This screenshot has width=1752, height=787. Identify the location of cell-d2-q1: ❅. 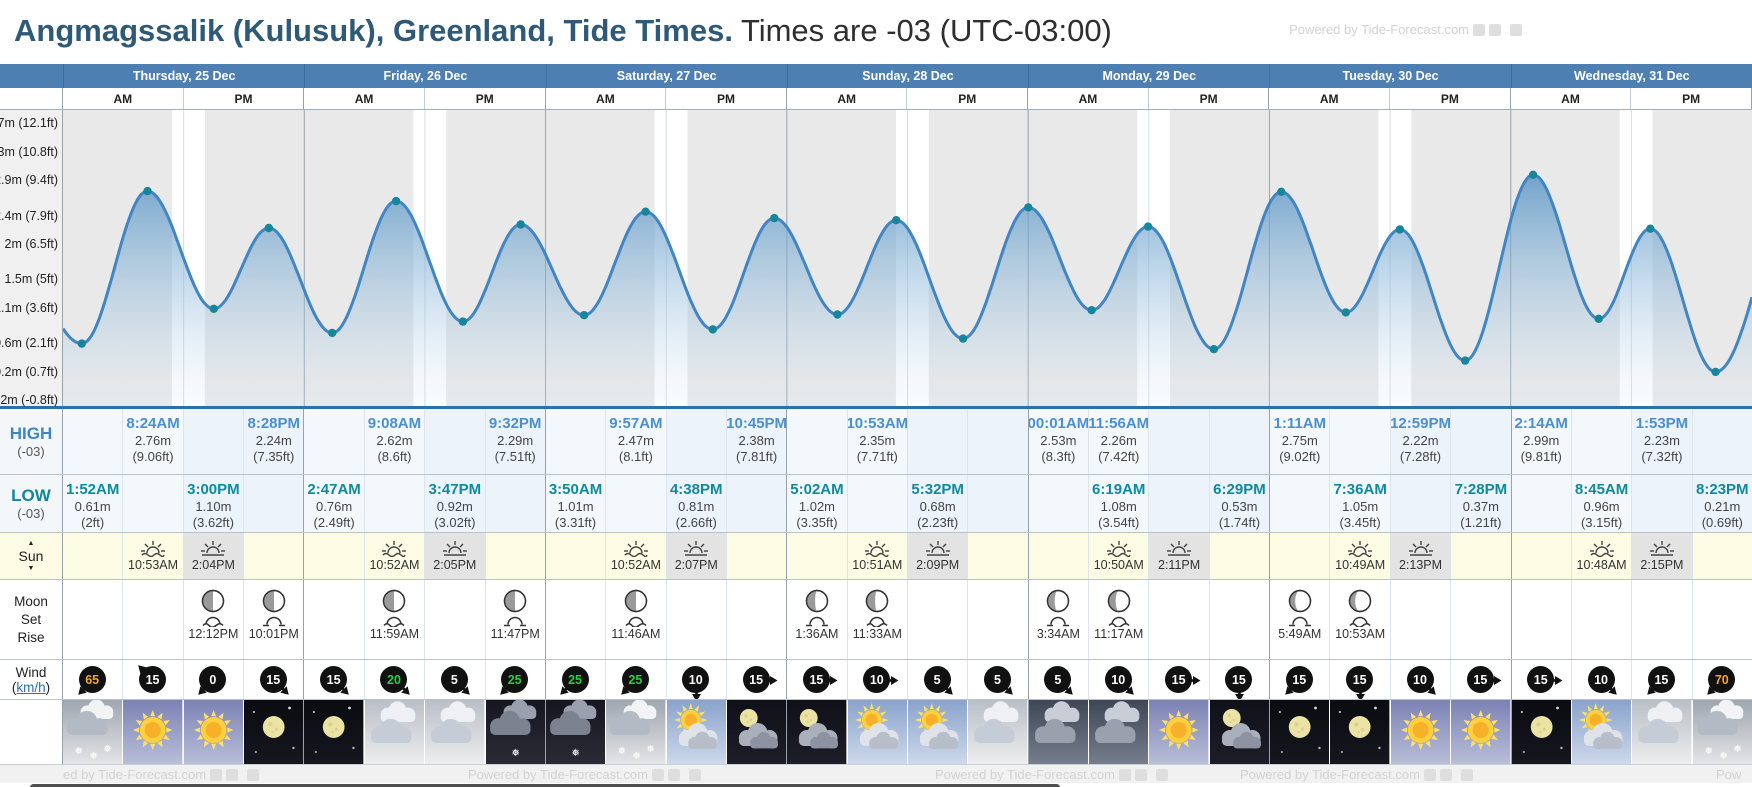
(575, 732).